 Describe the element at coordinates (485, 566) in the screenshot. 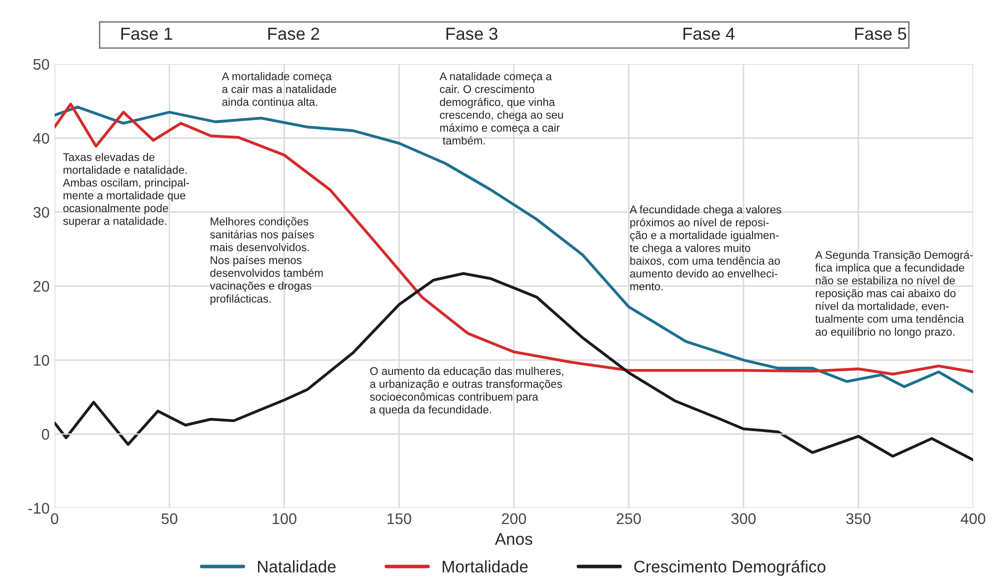

I see `legend-label: Mortalidade` at that location.